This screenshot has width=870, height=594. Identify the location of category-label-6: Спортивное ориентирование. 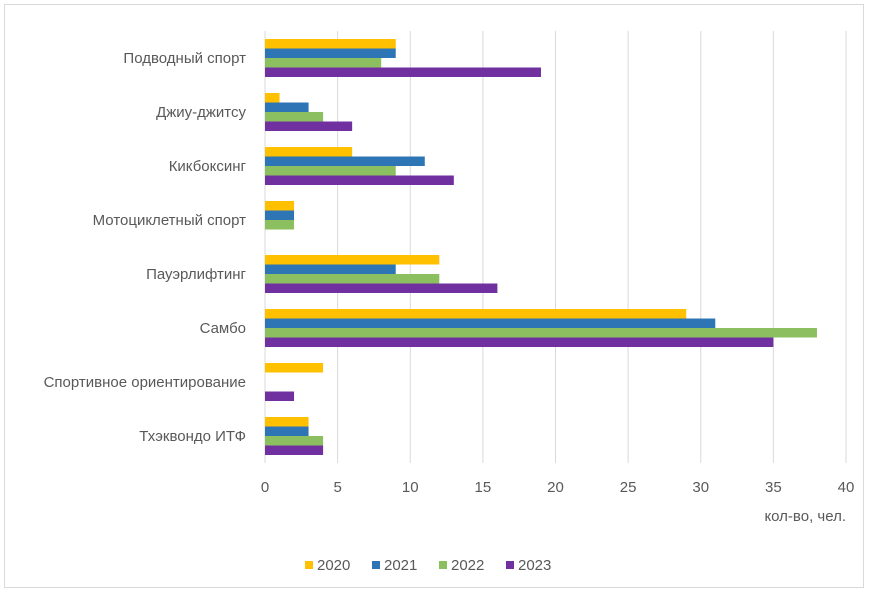
(145, 382).